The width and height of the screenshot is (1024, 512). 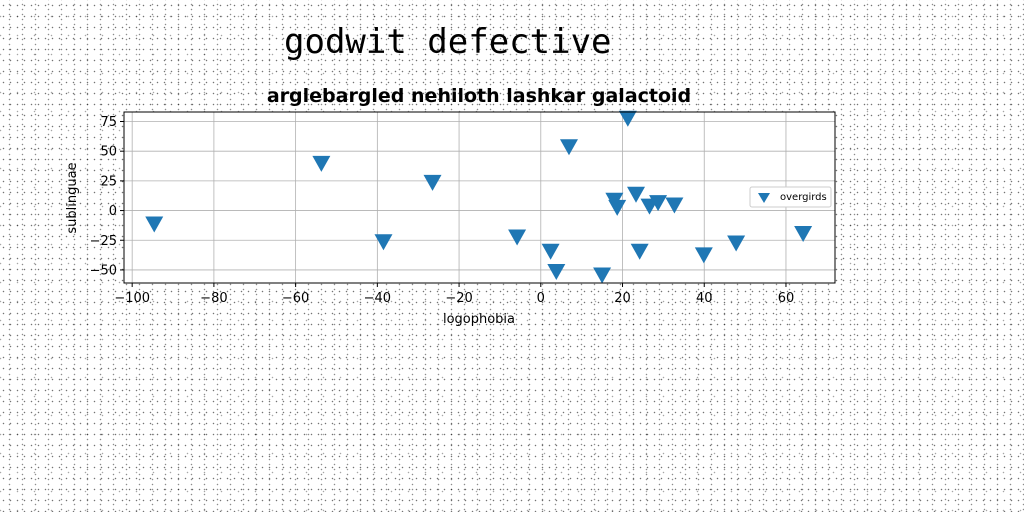 I want to click on y-tick-label: −25, so click(x=103, y=241).